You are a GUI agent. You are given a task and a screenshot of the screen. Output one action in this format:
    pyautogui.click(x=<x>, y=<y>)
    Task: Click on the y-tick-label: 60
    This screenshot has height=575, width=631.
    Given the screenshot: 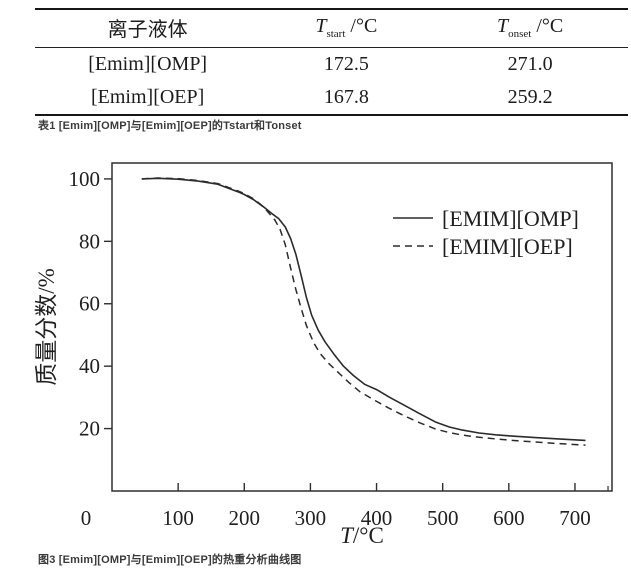 What is the action you would take?
    pyautogui.click(x=89, y=304)
    